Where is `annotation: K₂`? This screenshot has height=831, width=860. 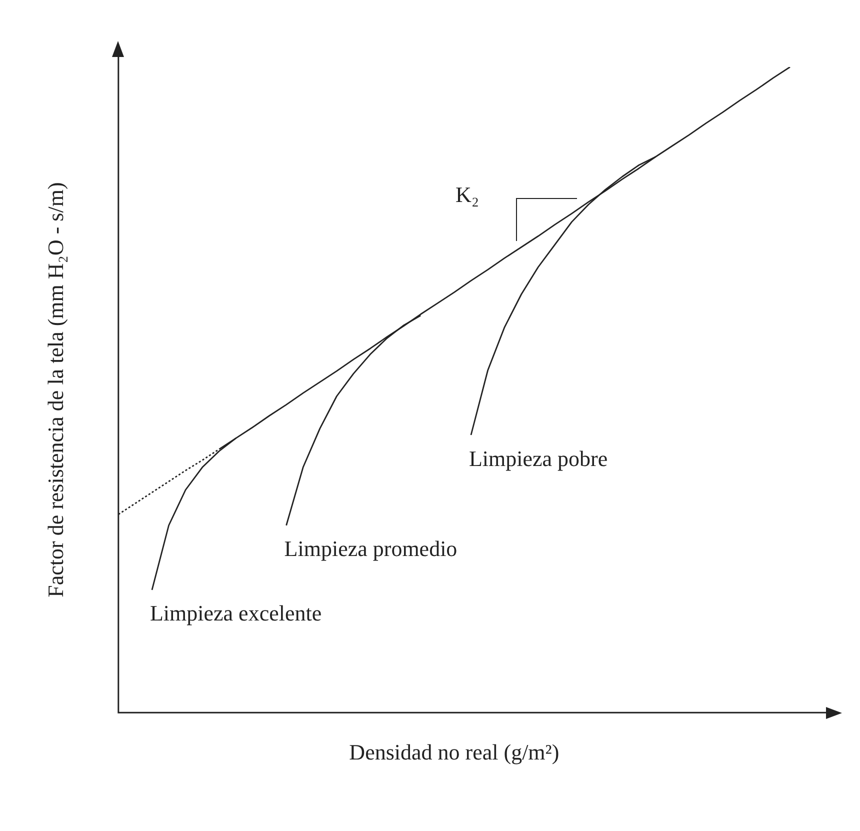
annotation: K₂ is located at coordinates (467, 194).